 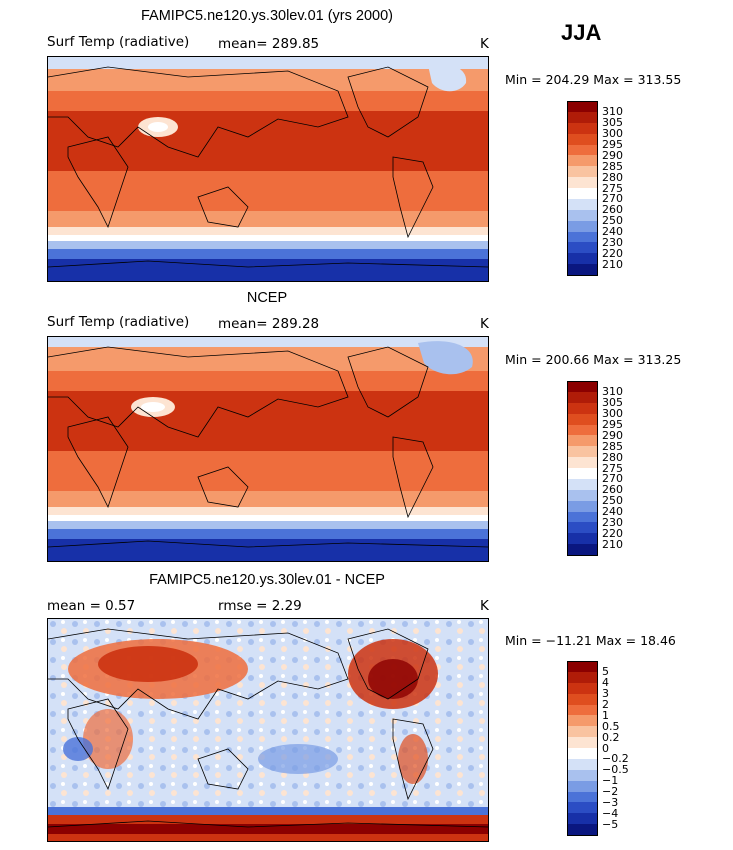 What do you see at coordinates (610, 813) in the screenshot?
I see `colorbar-tick-label: −4` at bounding box center [610, 813].